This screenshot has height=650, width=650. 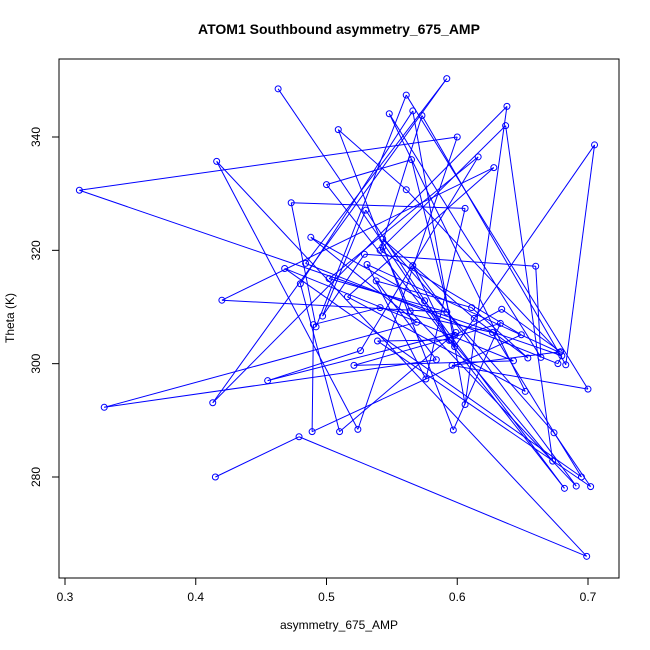 What do you see at coordinates (588, 597) in the screenshot?
I see `x-tick-label: 0.7` at bounding box center [588, 597].